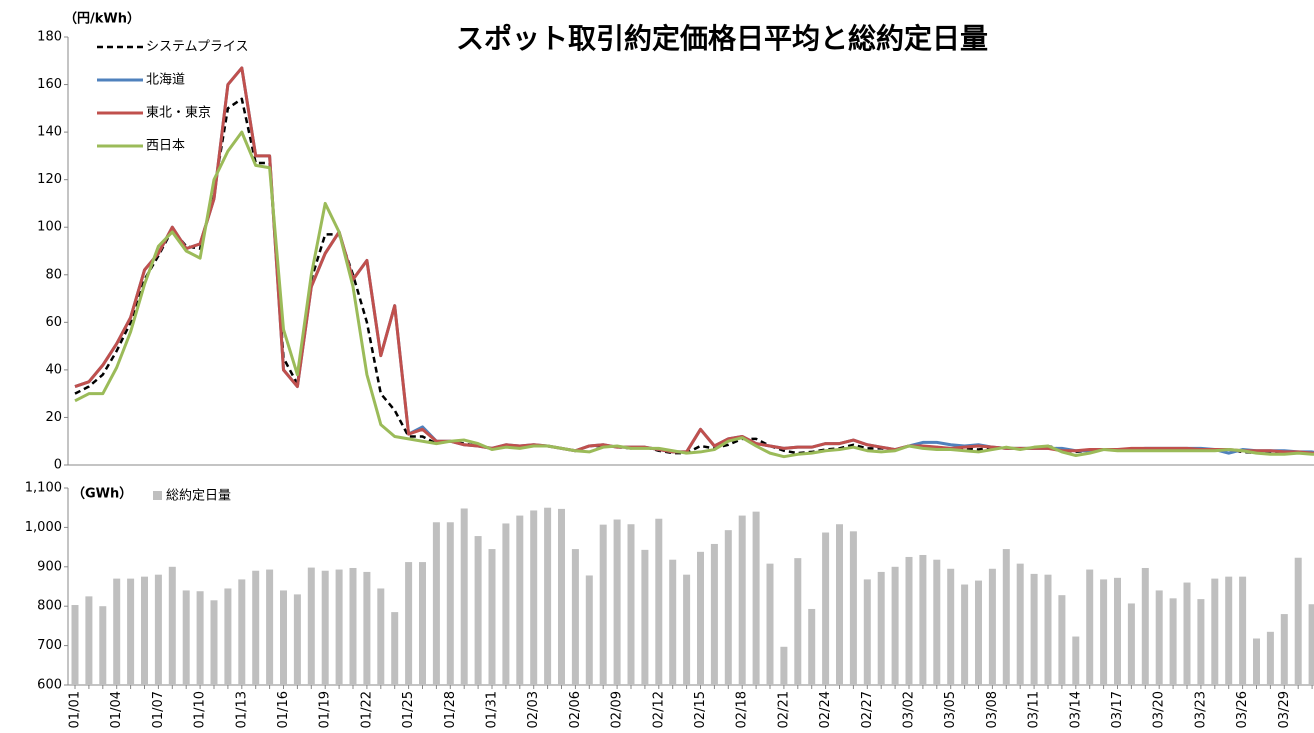  Describe the element at coordinates (325, 709) in the screenshot. I see `x-tick-label: 01/19` at that location.